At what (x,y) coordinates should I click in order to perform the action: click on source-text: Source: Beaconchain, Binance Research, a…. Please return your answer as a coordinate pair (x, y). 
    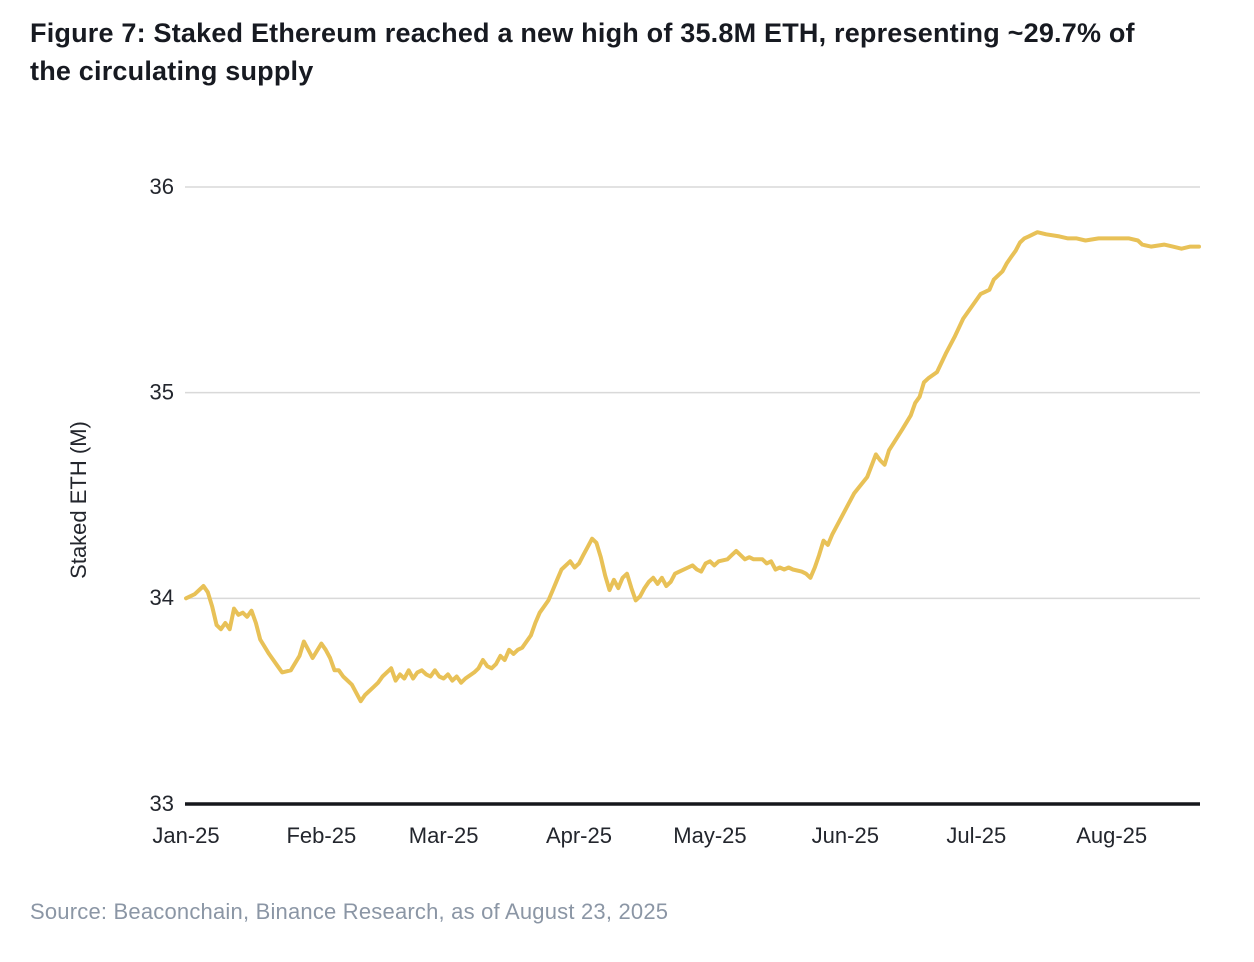
    Looking at the image, I should click on (349, 911).